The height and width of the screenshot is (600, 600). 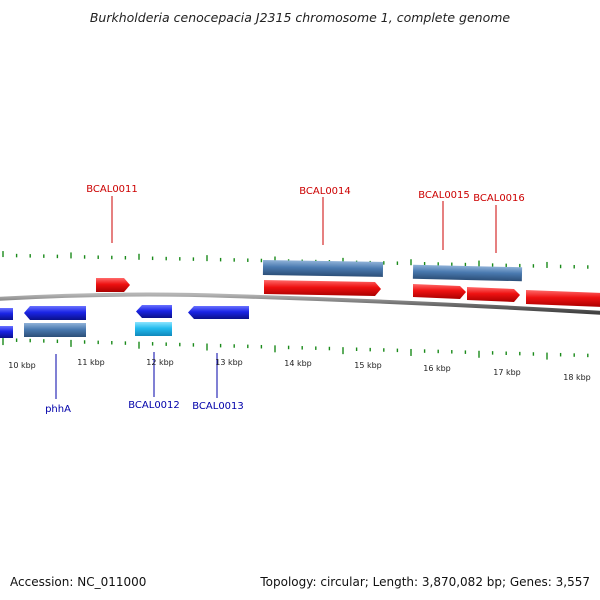 What do you see at coordinates (300, 303) in the screenshot?
I see `chromosome-backbone` at bounding box center [300, 303].